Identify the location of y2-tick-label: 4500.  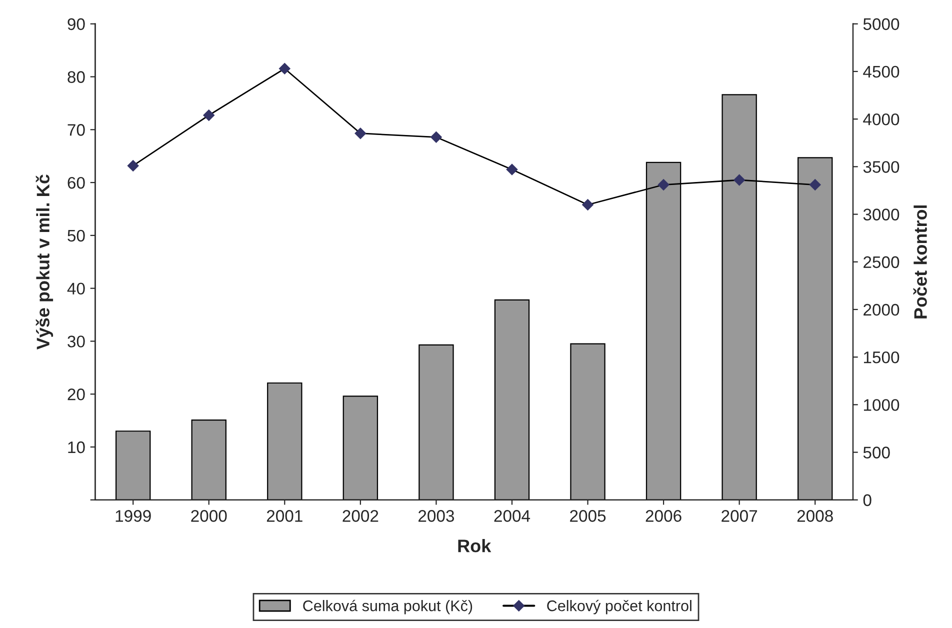
(881, 72).